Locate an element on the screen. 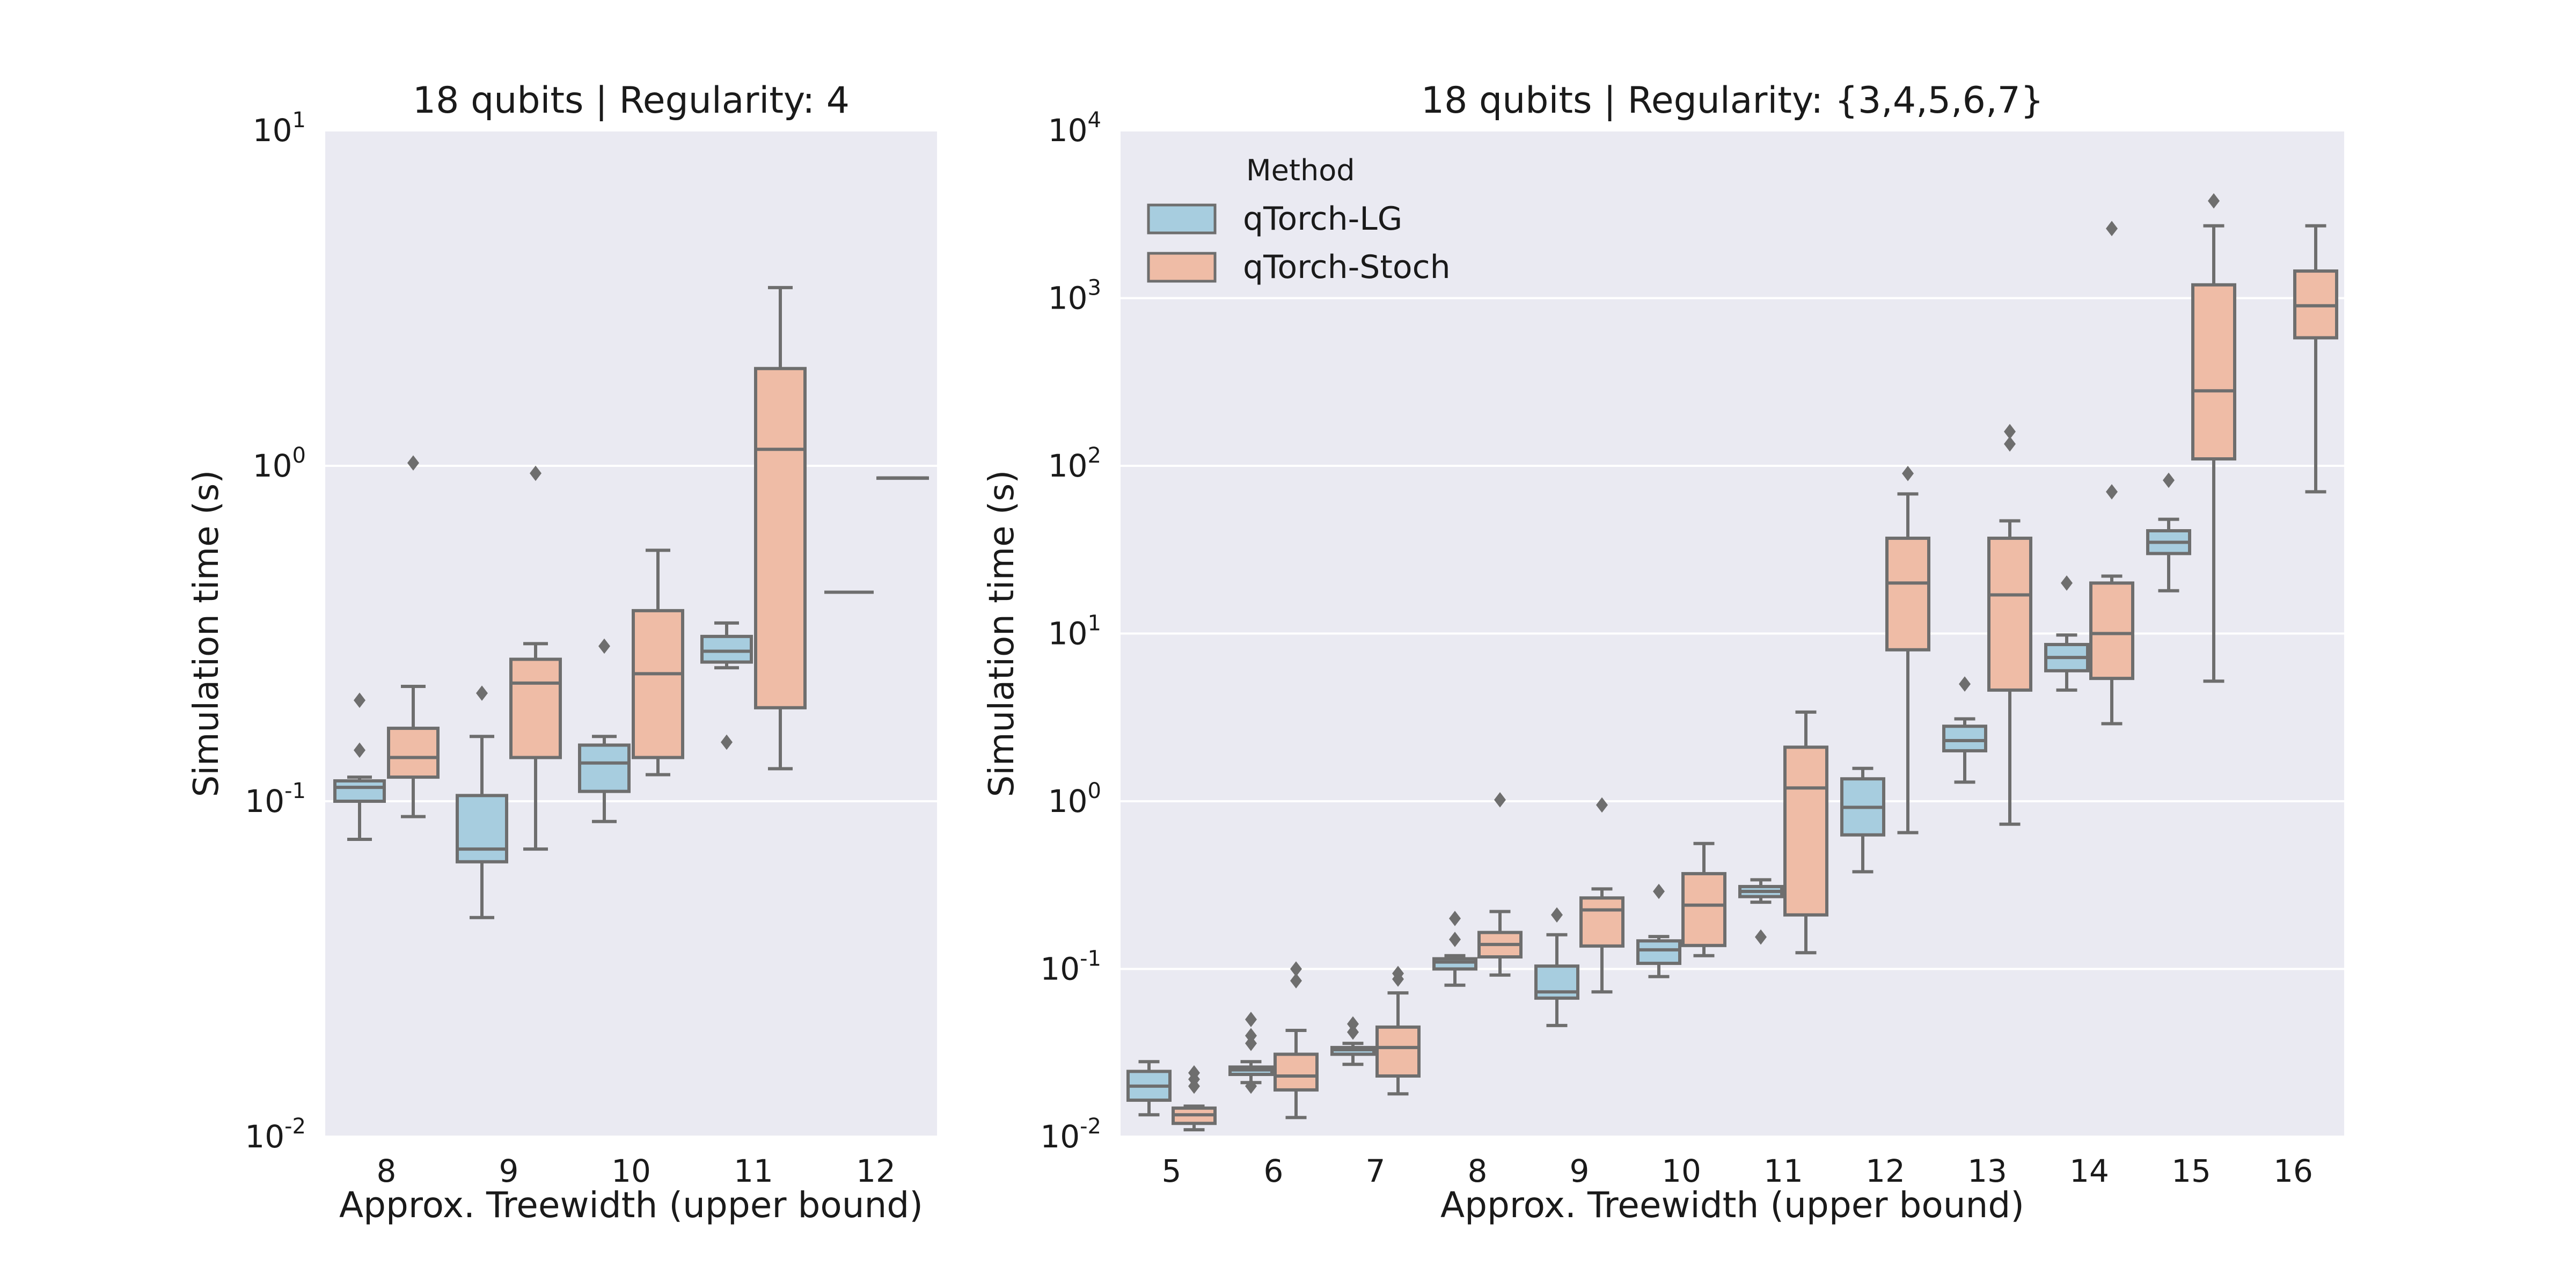 This screenshot has height=1288, width=2576. right-x-tick-label: 16 is located at coordinates (2293, 1171).